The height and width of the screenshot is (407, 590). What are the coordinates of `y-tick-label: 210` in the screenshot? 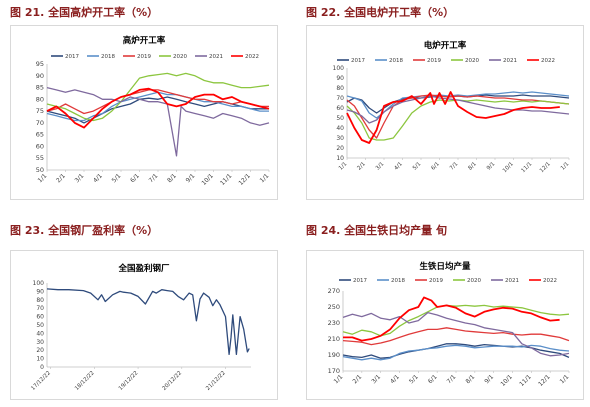 It's located at (334, 339).